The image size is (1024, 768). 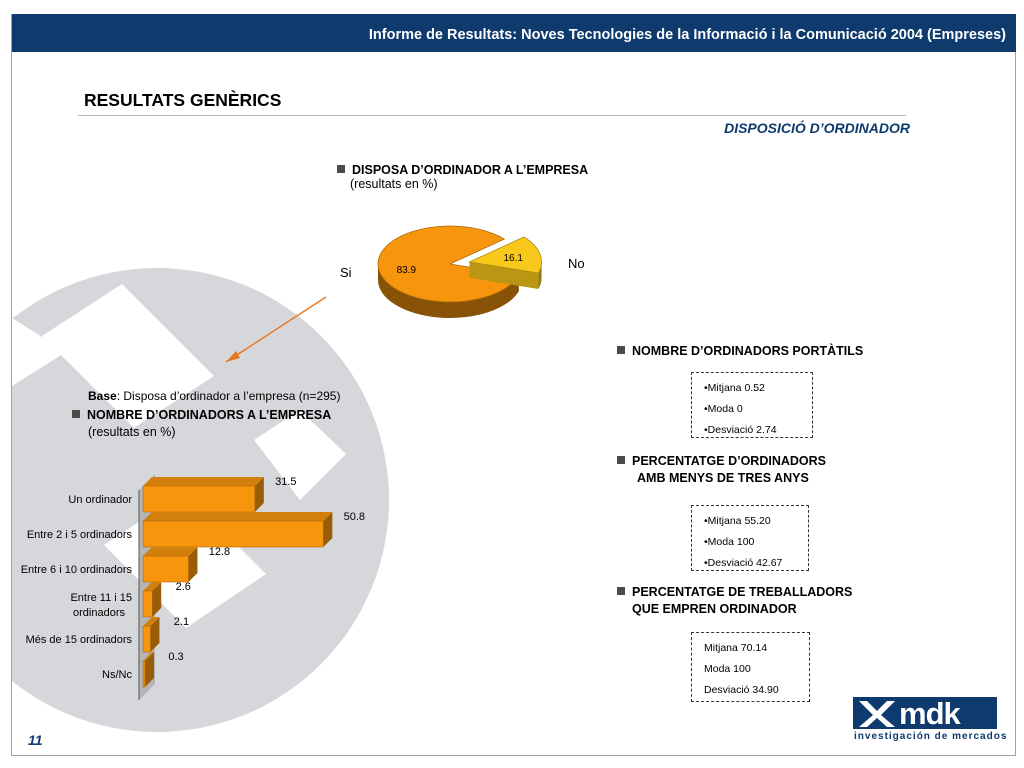 What do you see at coordinates (736, 648) in the screenshot?
I see `stats-item: Mitjana 70.14` at bounding box center [736, 648].